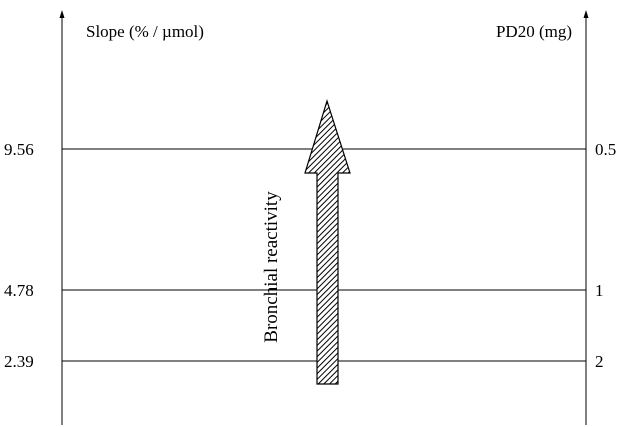 Image resolution: width=629 pixels, height=427 pixels. Describe the element at coordinates (19, 361) in the screenshot. I see `left-tick-label: 2.39` at that location.